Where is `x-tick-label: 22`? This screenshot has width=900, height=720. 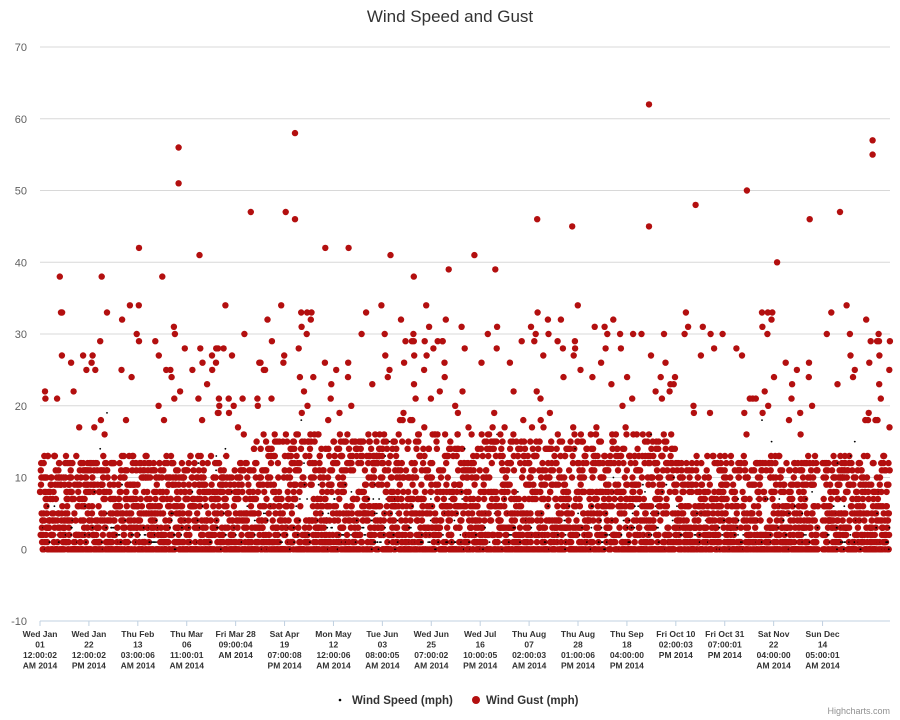
x-tick-label: 22 is located at coordinates (774, 645).